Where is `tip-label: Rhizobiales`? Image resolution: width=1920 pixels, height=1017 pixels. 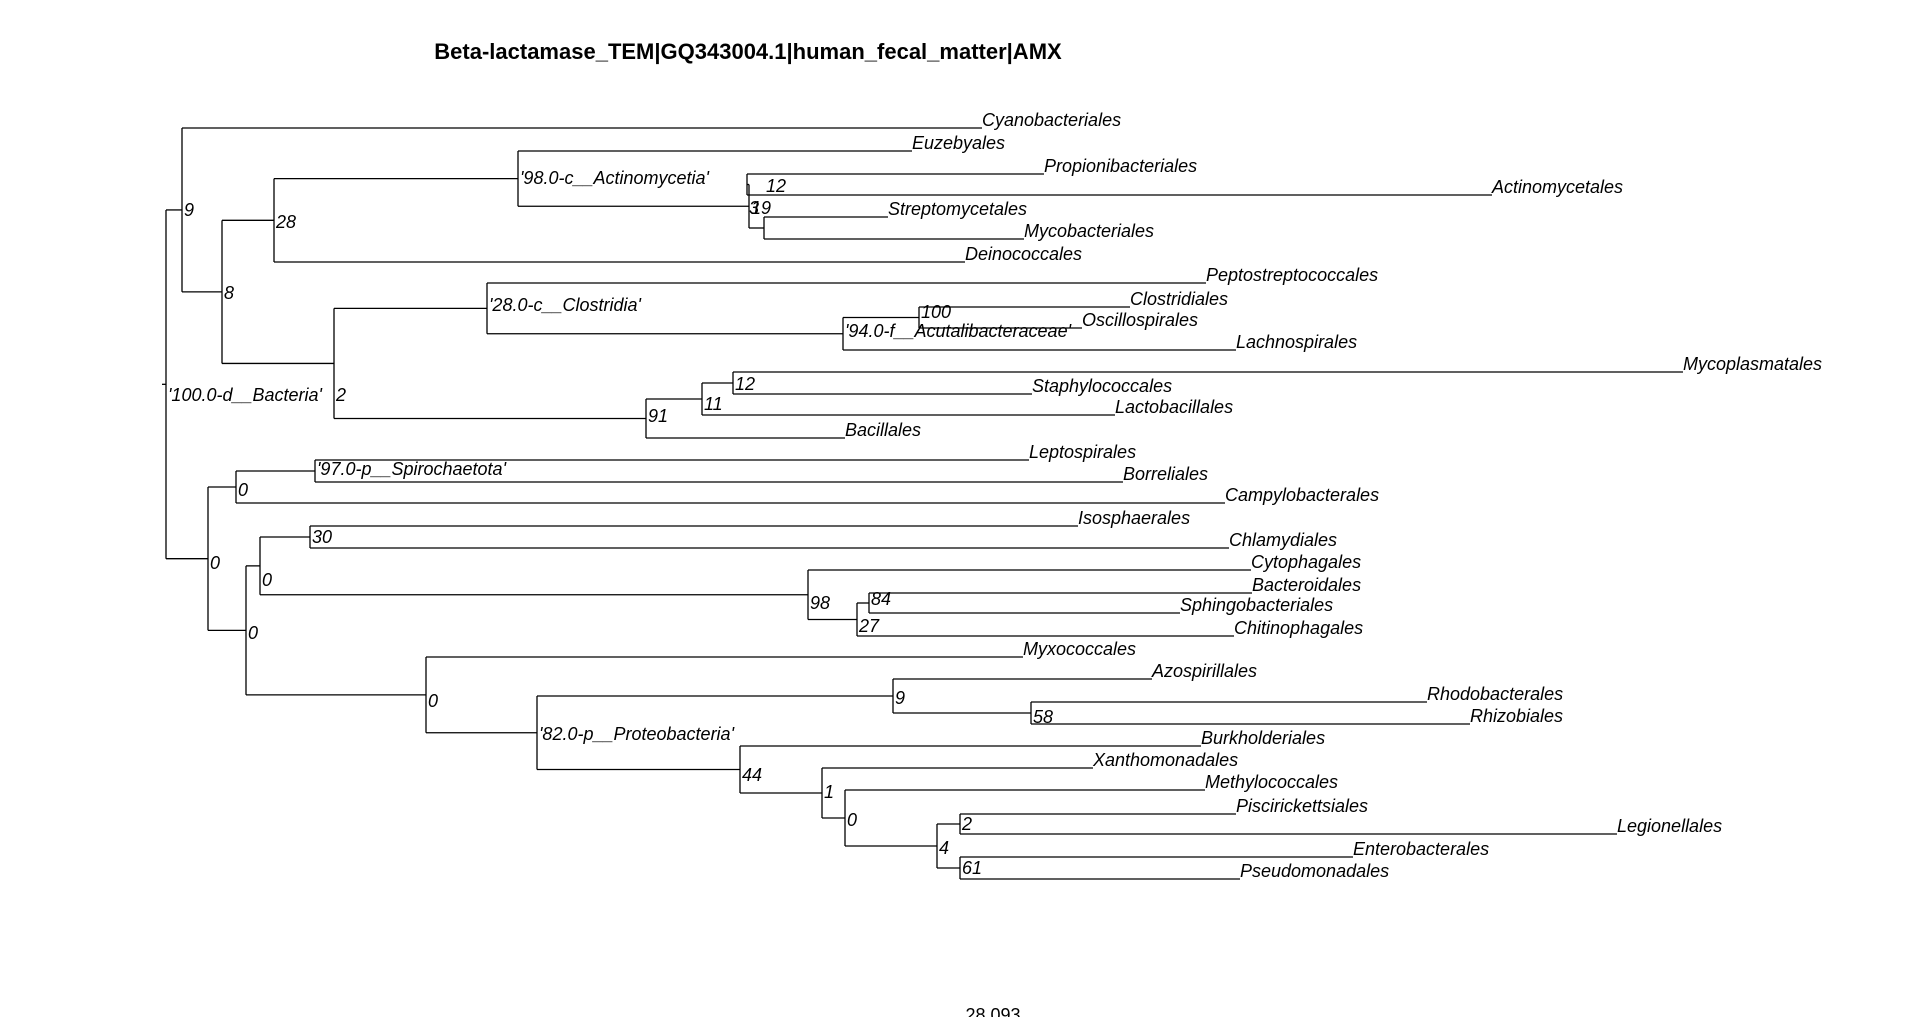
tip-label: Rhizobiales is located at coordinates (1516, 716).